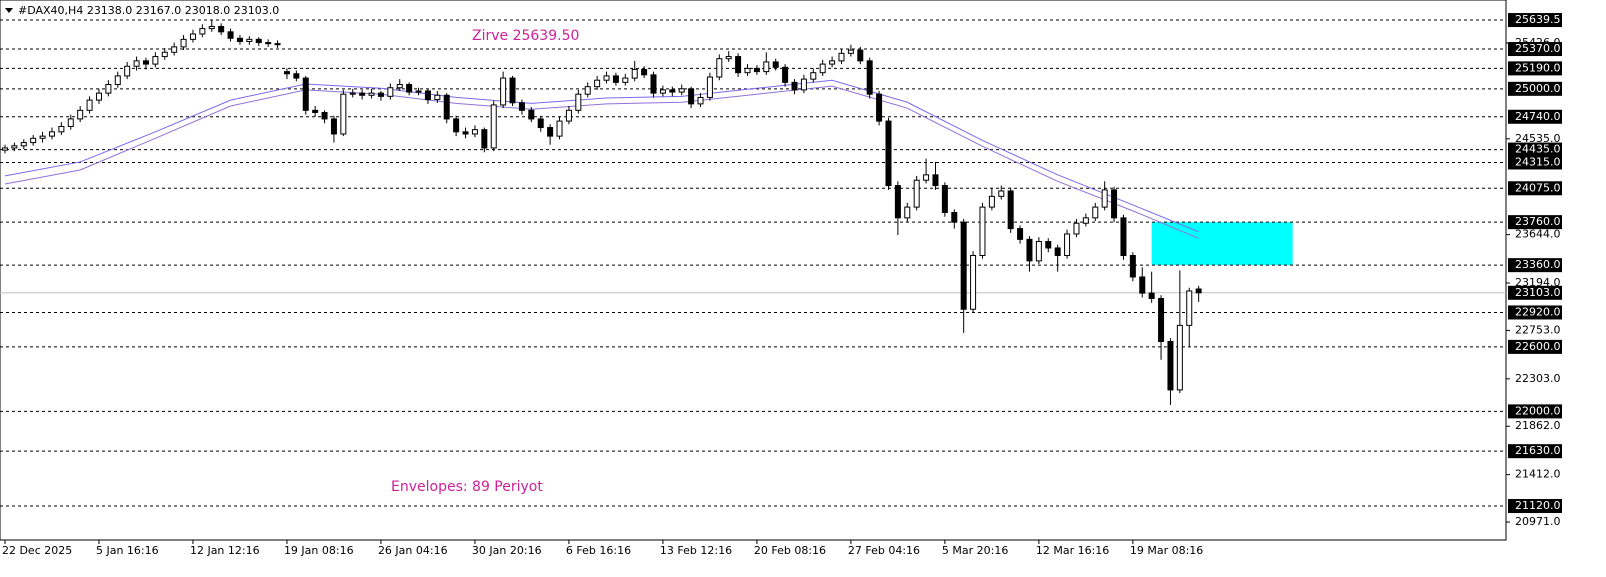 The height and width of the screenshot is (577, 1606). Describe the element at coordinates (1538, 149) in the screenshot. I see `level-label: 24435.0` at that location.